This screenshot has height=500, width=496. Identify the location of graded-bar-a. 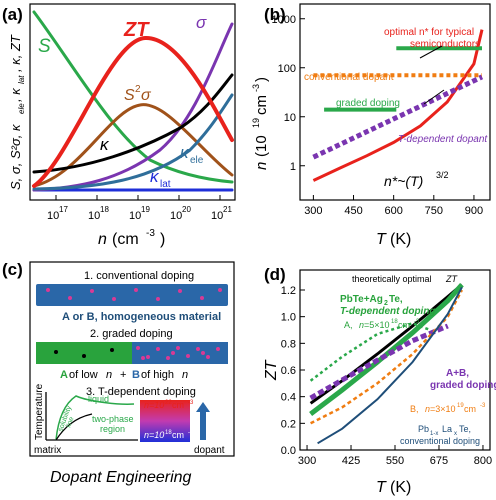
(84, 353).